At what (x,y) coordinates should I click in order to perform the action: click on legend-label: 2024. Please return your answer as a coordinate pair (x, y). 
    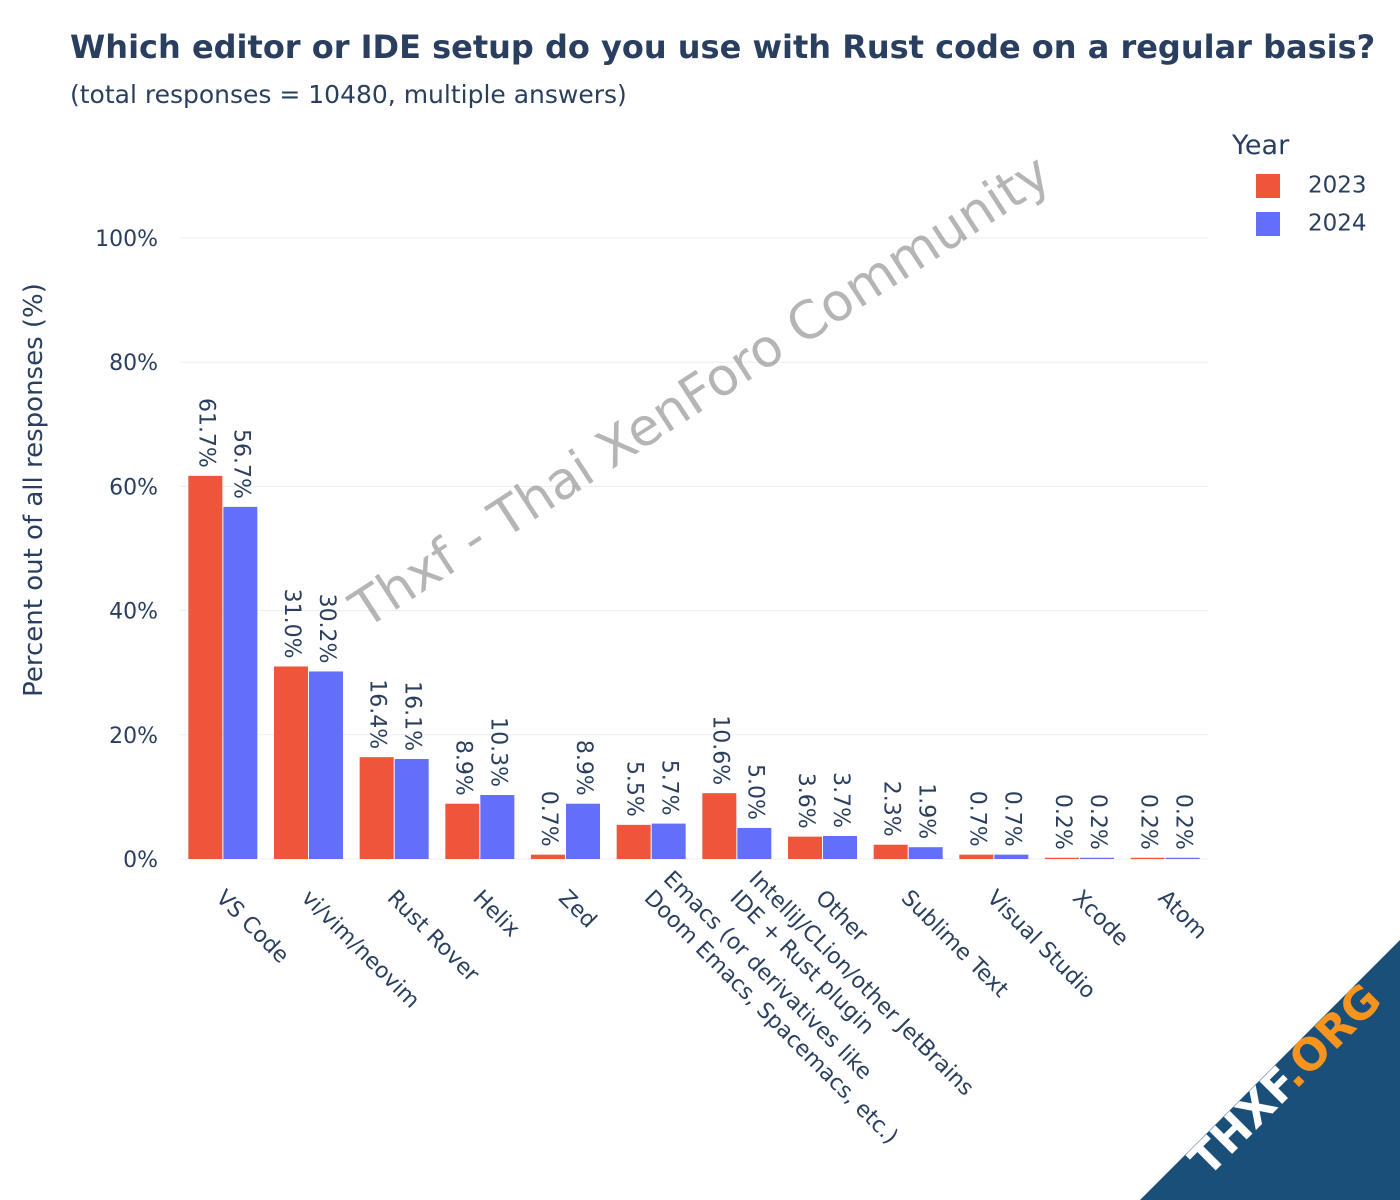
    Looking at the image, I should click on (1337, 223).